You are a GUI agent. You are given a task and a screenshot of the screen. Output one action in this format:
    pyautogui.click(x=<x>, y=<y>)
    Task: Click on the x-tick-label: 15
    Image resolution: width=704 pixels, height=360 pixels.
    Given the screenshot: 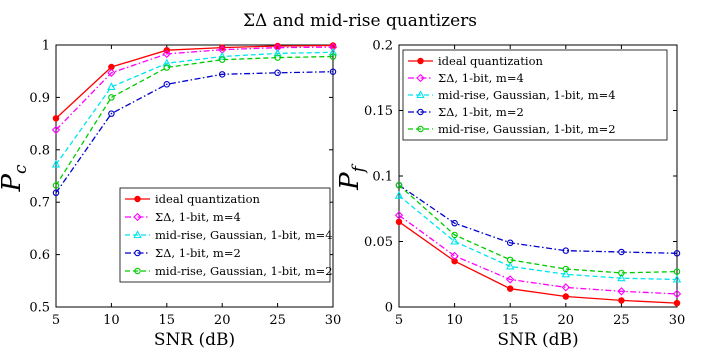 What is the action you would take?
    pyautogui.click(x=510, y=320)
    